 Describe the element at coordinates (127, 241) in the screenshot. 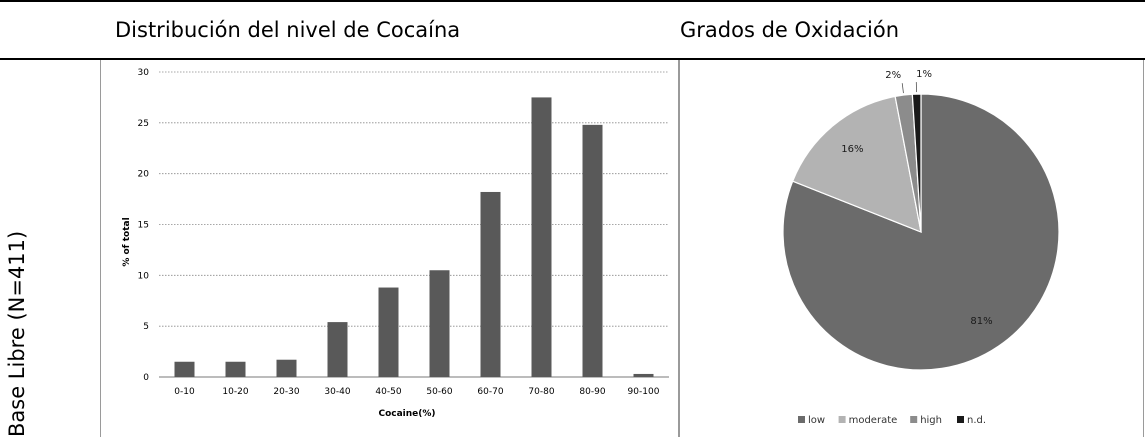

I see `bar-y-axis-label: % of total` at that location.